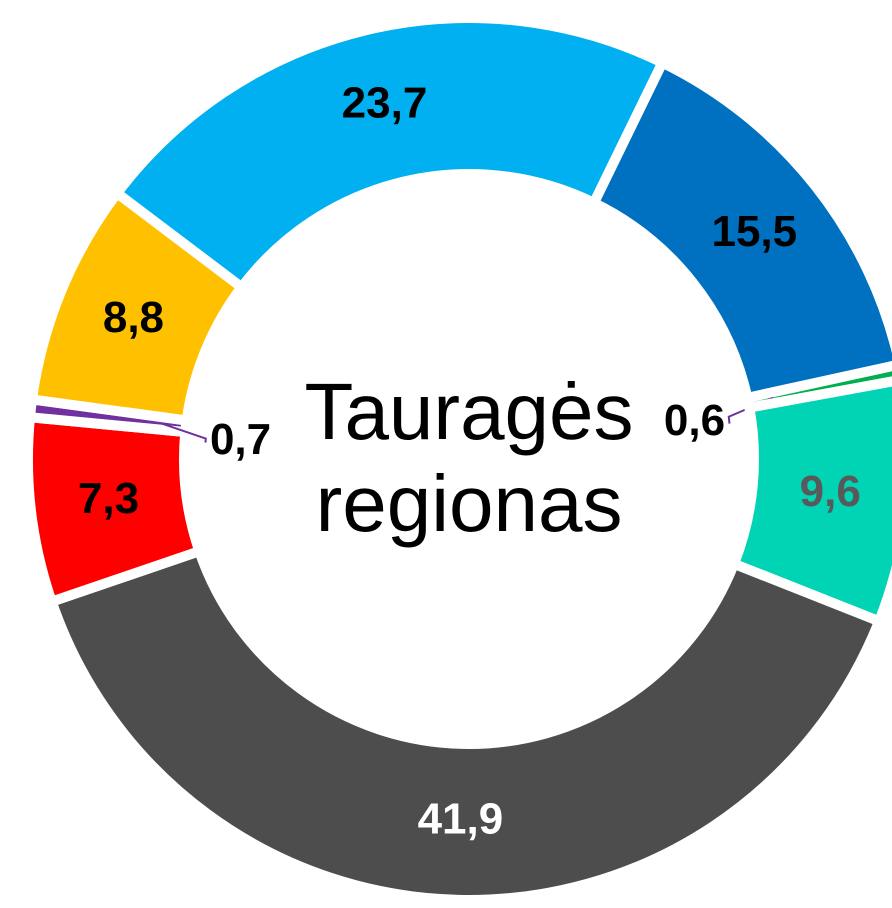  What do you see at coordinates (468, 411) in the screenshot?
I see `center-text: Tauragės` at bounding box center [468, 411].